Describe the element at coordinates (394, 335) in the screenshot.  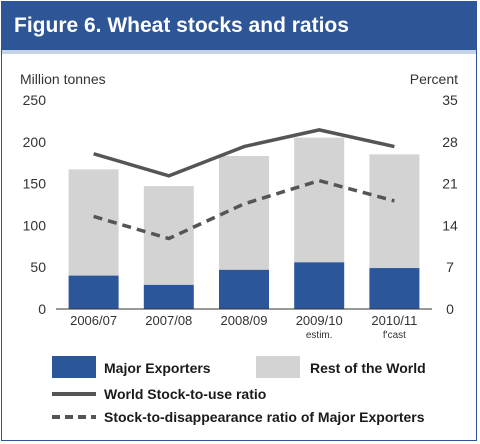
I see `x-tick-sublabel: f'cast` at that location.